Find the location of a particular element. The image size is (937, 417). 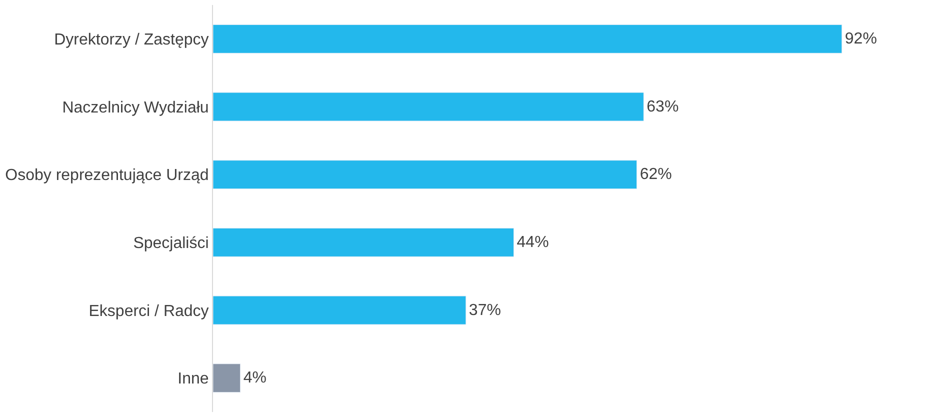

data-label: 62% is located at coordinates (656, 175).